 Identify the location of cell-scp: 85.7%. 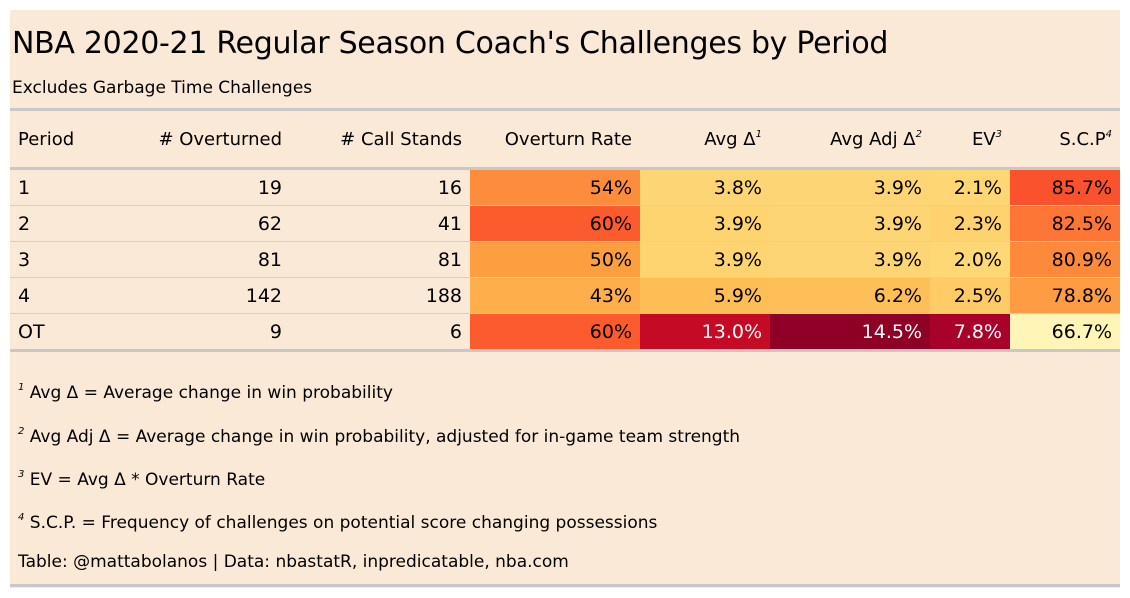
(1065, 187).